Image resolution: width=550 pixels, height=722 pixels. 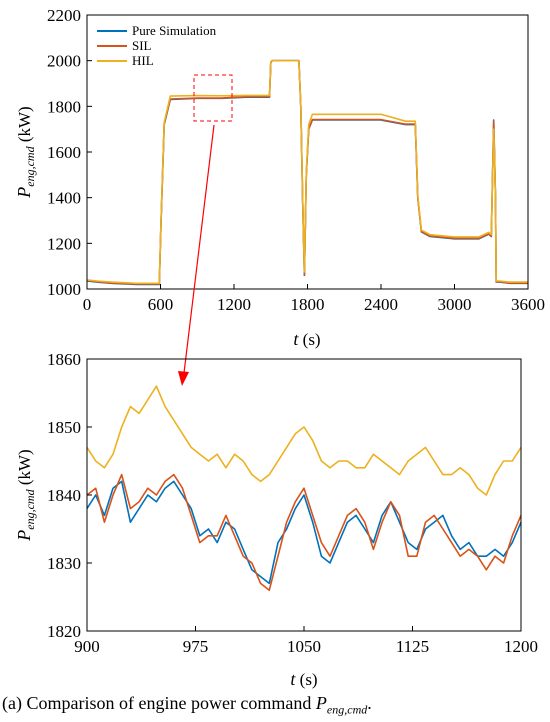 What do you see at coordinates (143, 60) in the screenshot?
I see `legend-label-hil: HIL` at bounding box center [143, 60].